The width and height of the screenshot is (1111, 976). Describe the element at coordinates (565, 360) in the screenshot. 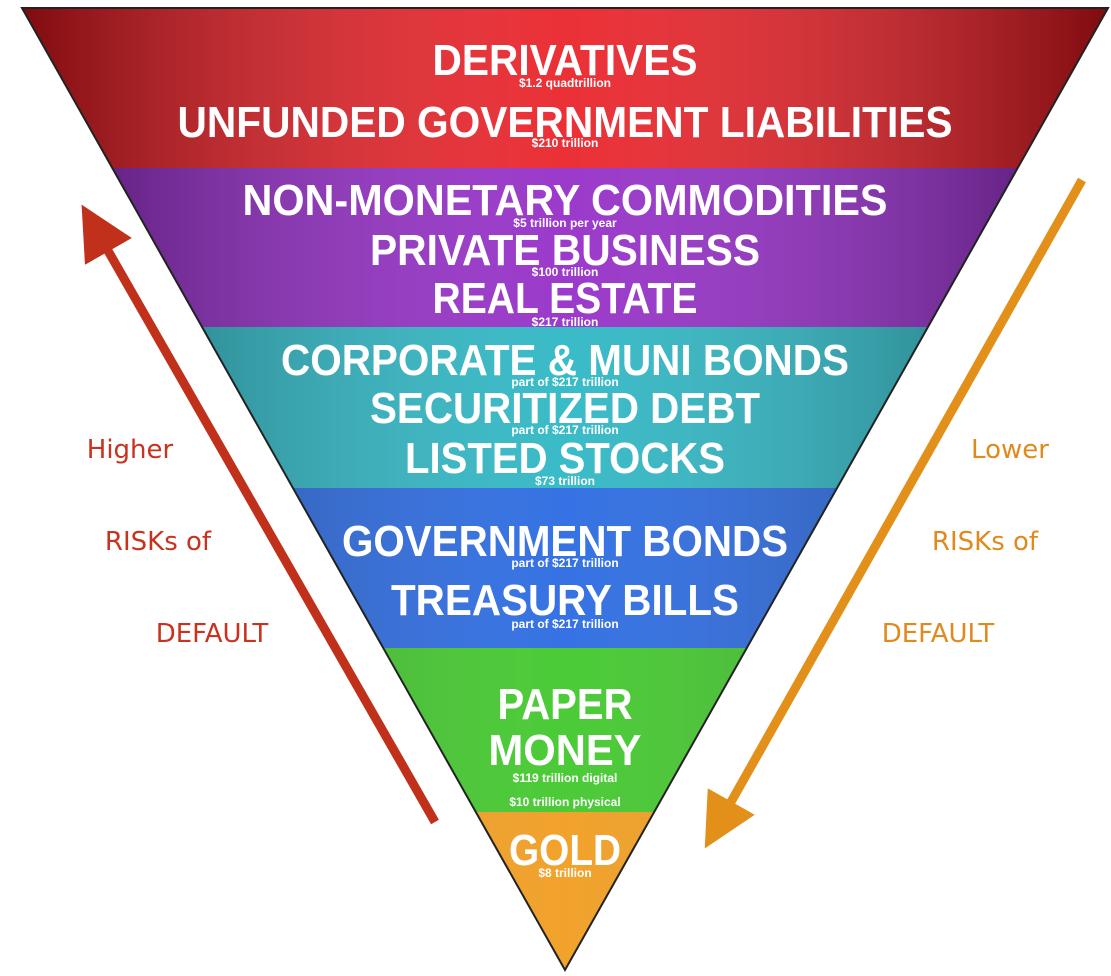

I see `tier-item-name: CORPORATE & MUNI BONDS` at that location.